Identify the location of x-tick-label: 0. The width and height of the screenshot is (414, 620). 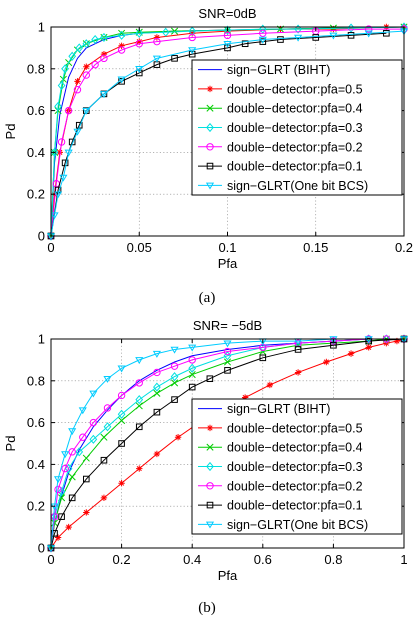
(50, 247).